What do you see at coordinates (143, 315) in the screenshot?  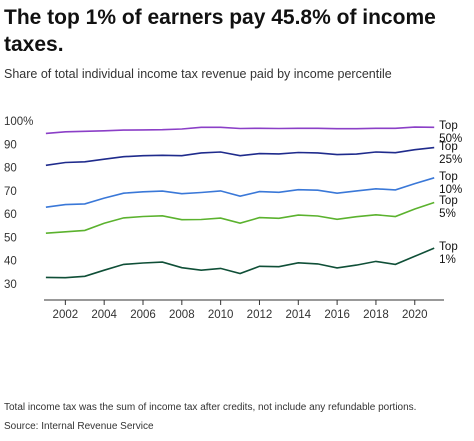 I see `x-tick-label: 2006` at bounding box center [143, 315].